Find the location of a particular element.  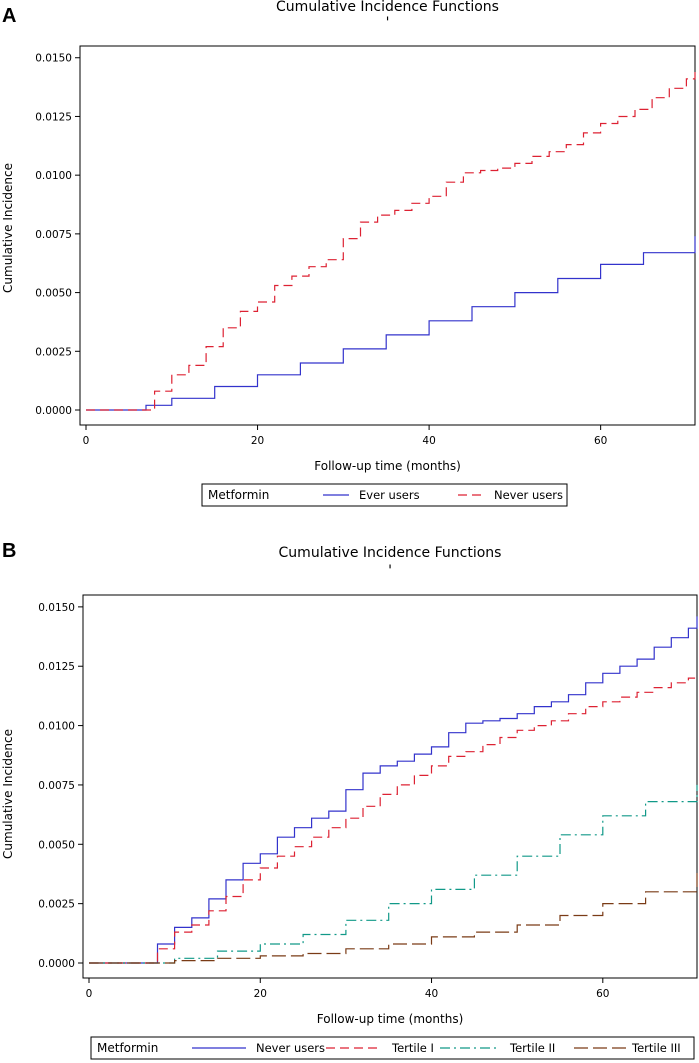

series-line-ever-users is located at coordinates (391, 323).